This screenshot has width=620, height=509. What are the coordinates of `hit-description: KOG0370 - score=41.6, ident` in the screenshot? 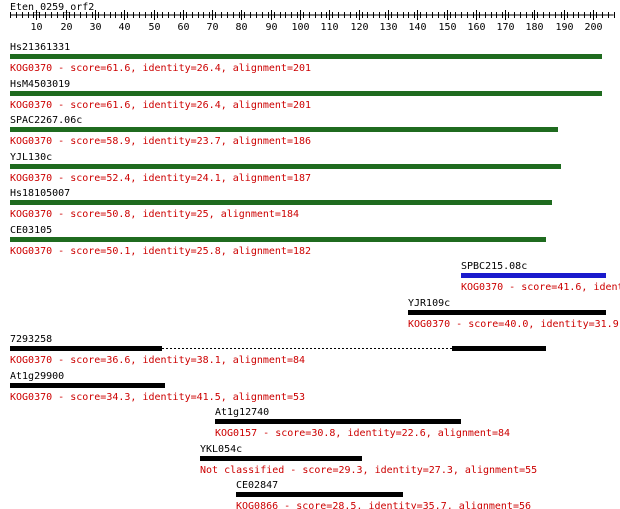 It's located at (540, 287).